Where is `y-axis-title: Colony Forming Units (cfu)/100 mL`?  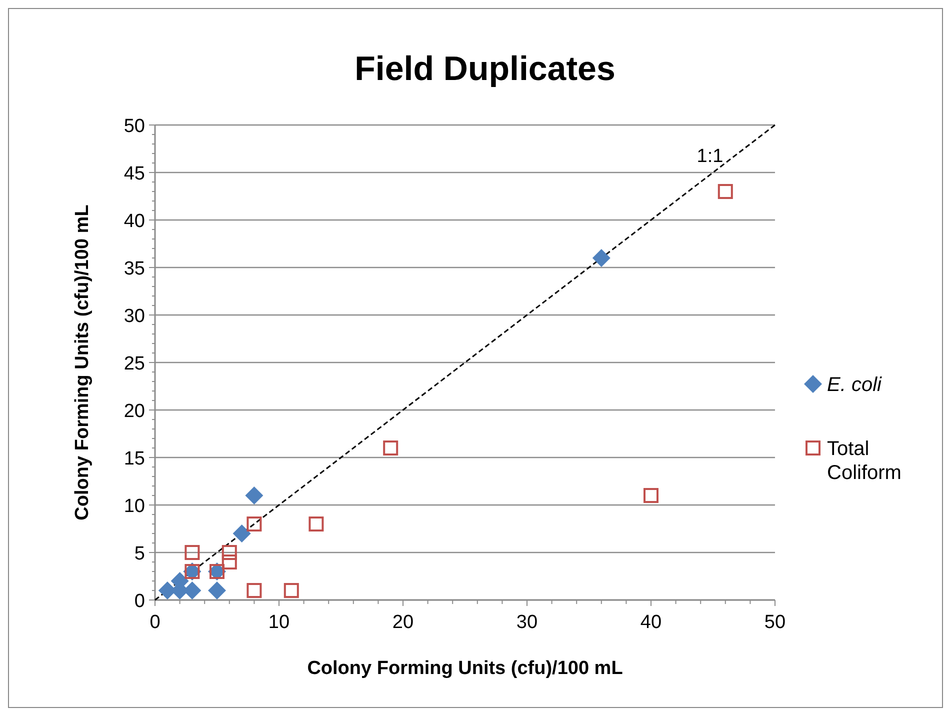
y-axis-title: Colony Forming Units (cfu)/100 mL is located at coordinates (82, 362).